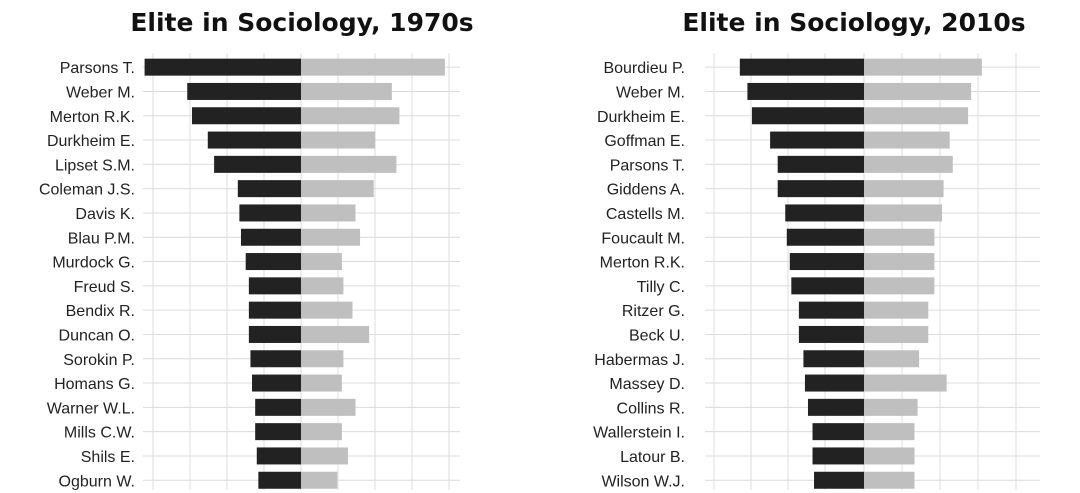  What do you see at coordinates (657, 335) in the screenshot?
I see `category-label-beck-u: Beck U.` at bounding box center [657, 335].